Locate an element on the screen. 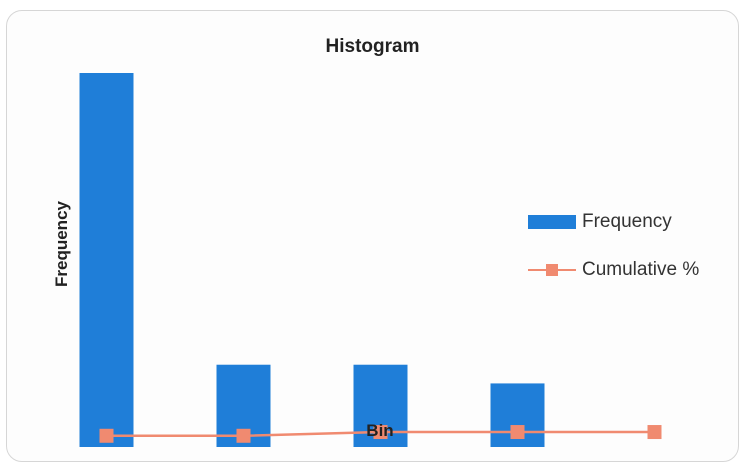 The image size is (745, 468). legend-swatch-line is located at coordinates (552, 270).